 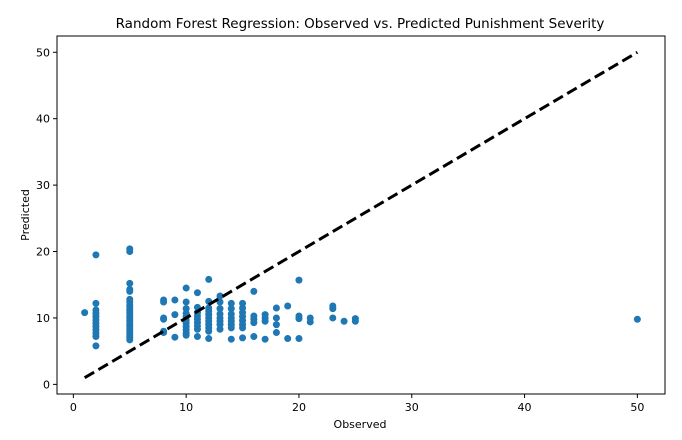 What do you see at coordinates (186, 407) in the screenshot?
I see `x-tick-label: 10` at bounding box center [186, 407].